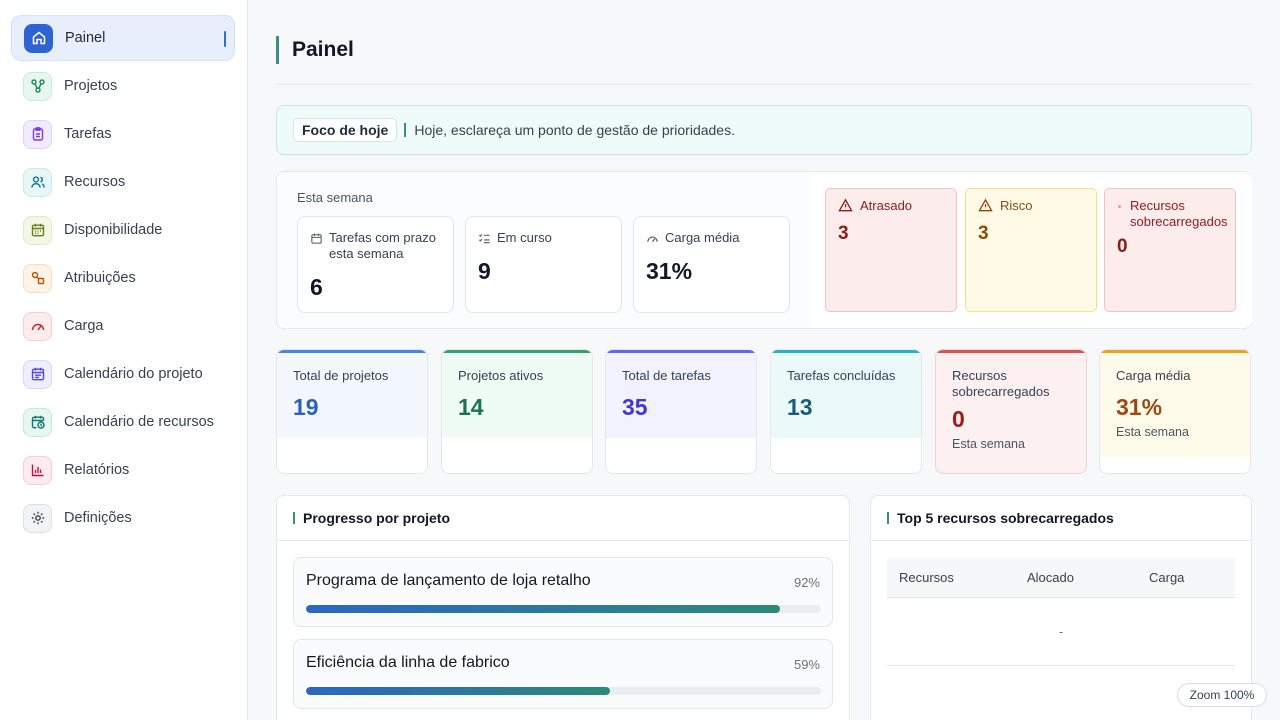  Describe the element at coordinates (88, 134) in the screenshot. I see `sidebar-item-label: Tarefas` at that location.